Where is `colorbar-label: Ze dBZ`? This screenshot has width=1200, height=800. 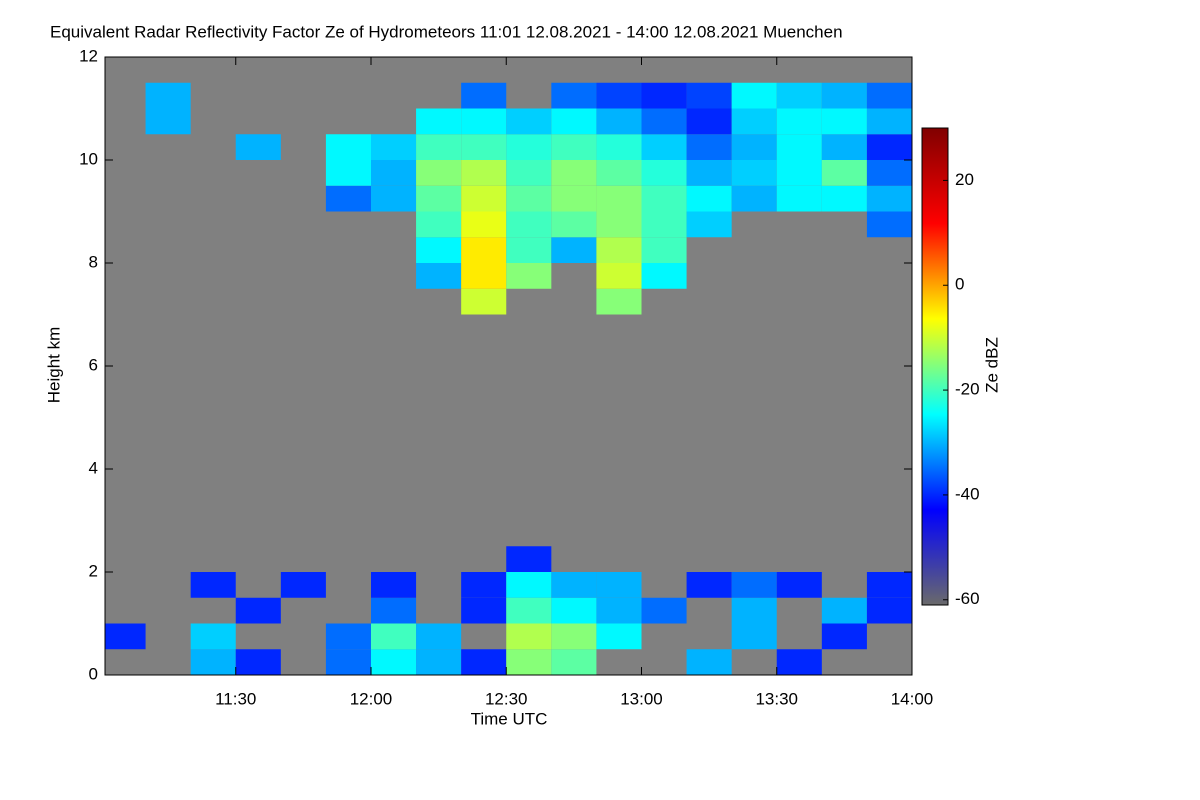 colorbar-label: Ze dBZ is located at coordinates (991, 365).